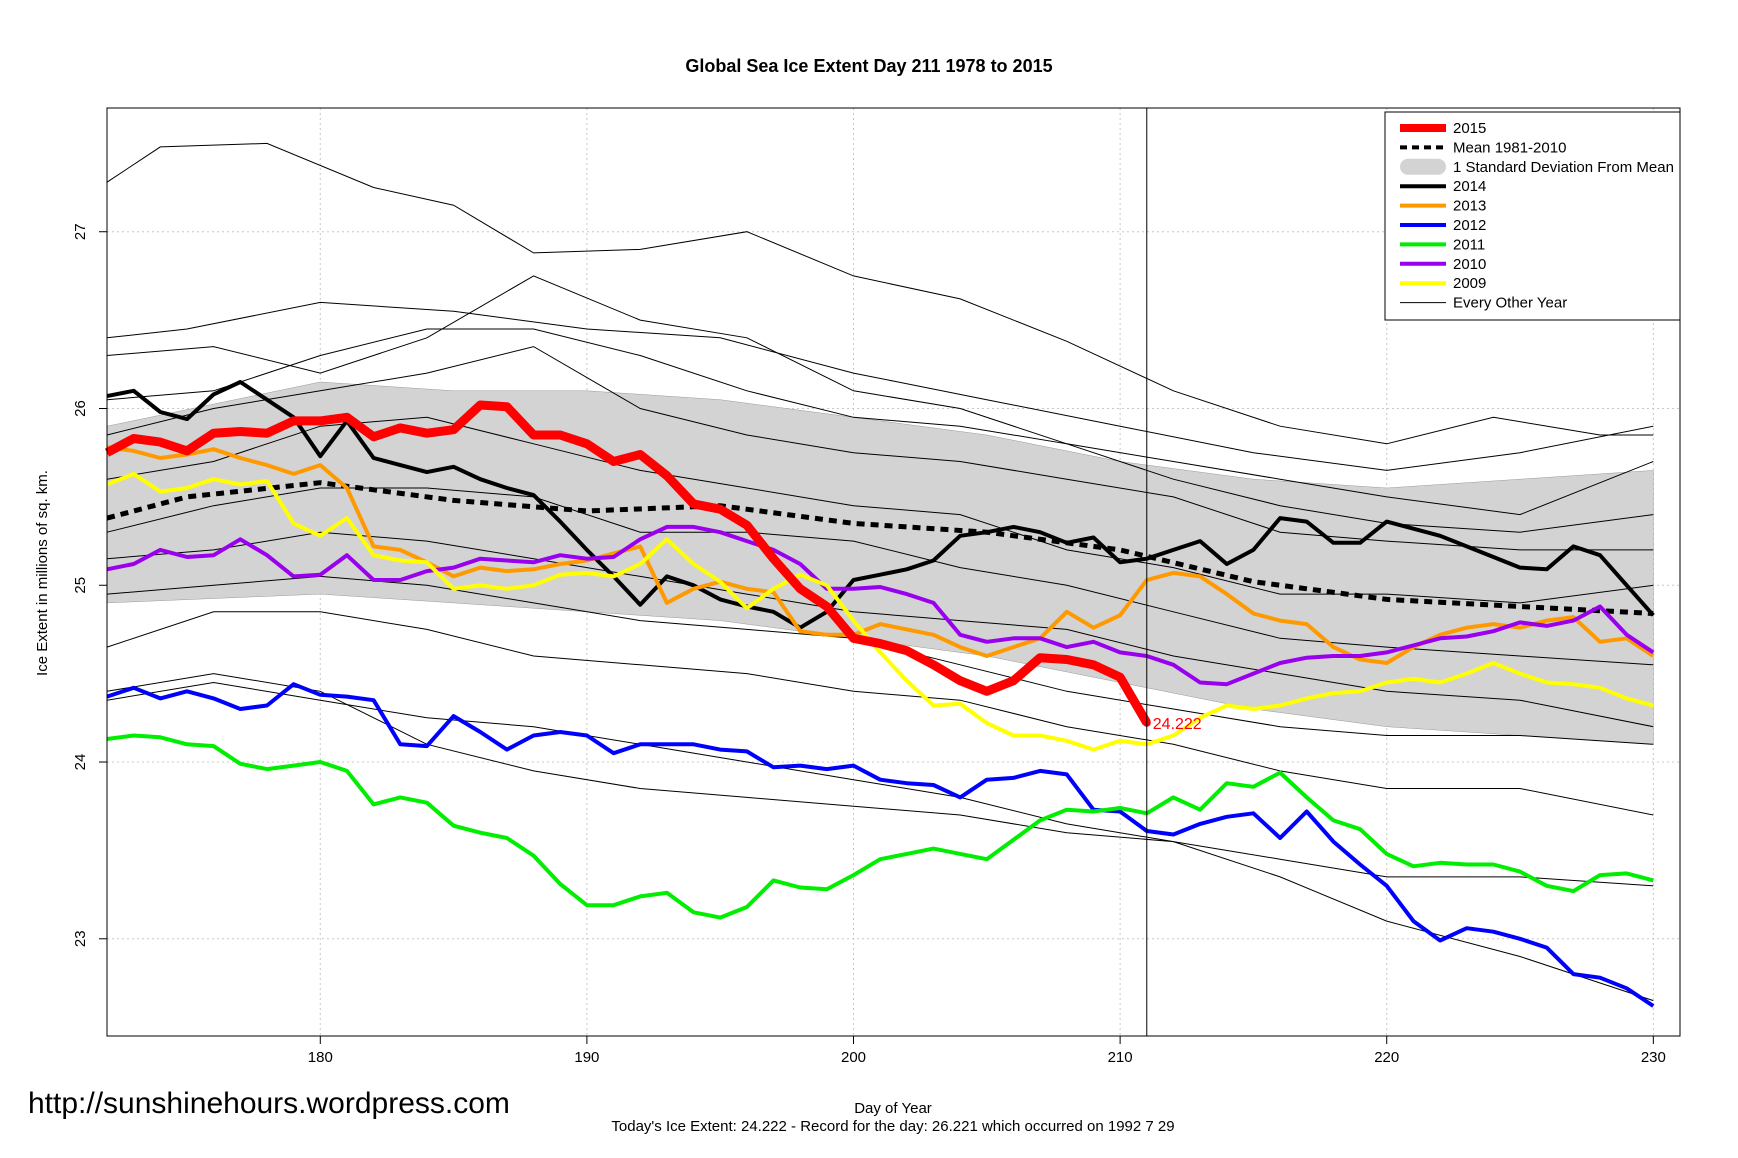 The image size is (1738, 1158). Describe the element at coordinates (80, 231) in the screenshot. I see `y-tick-label: 27` at that location.